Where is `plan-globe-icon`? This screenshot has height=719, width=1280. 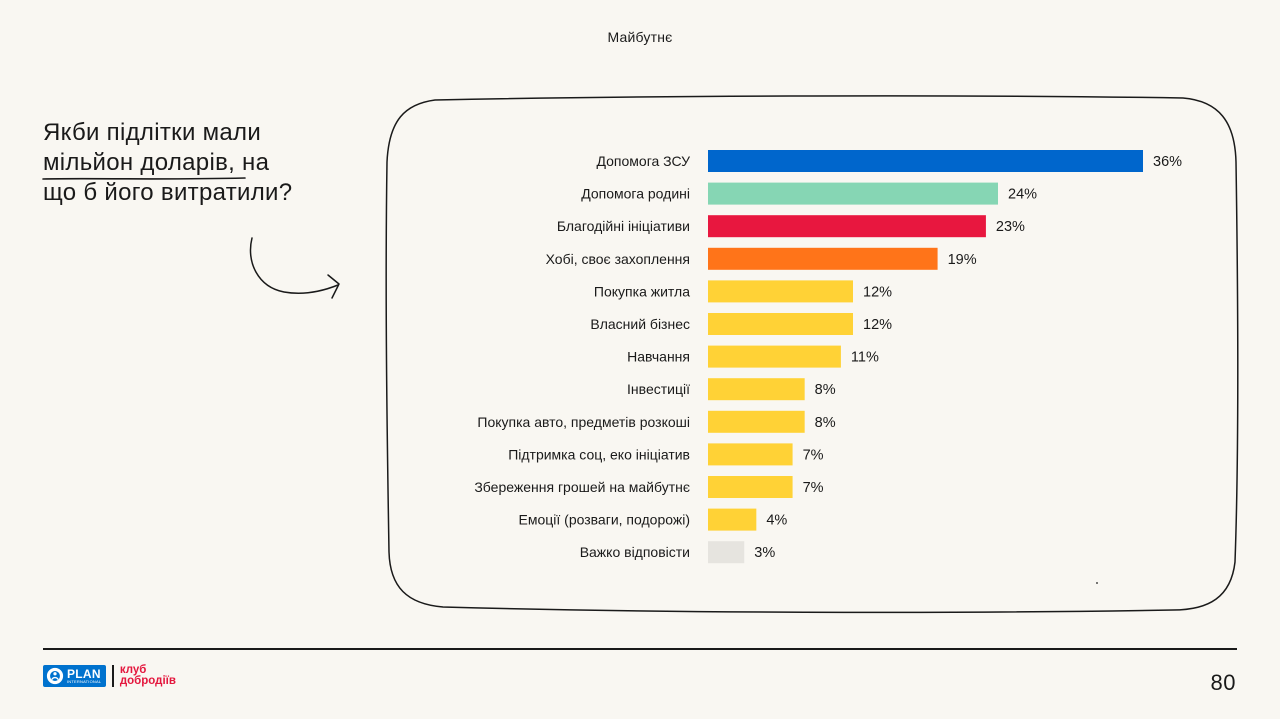
plan-globe-icon is located at coordinates (55, 676).